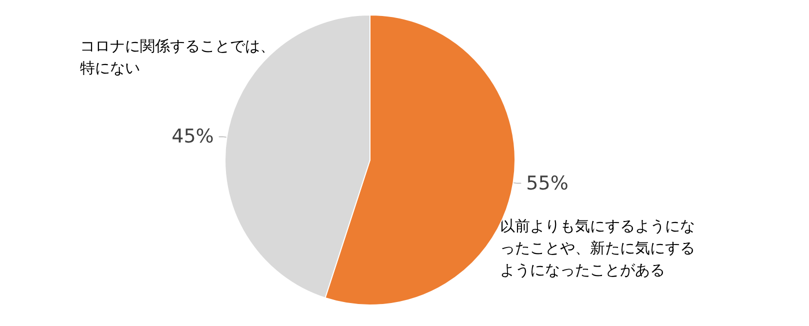  Describe the element at coordinates (547, 183) in the screenshot. I see `data-label: 55%` at that location.